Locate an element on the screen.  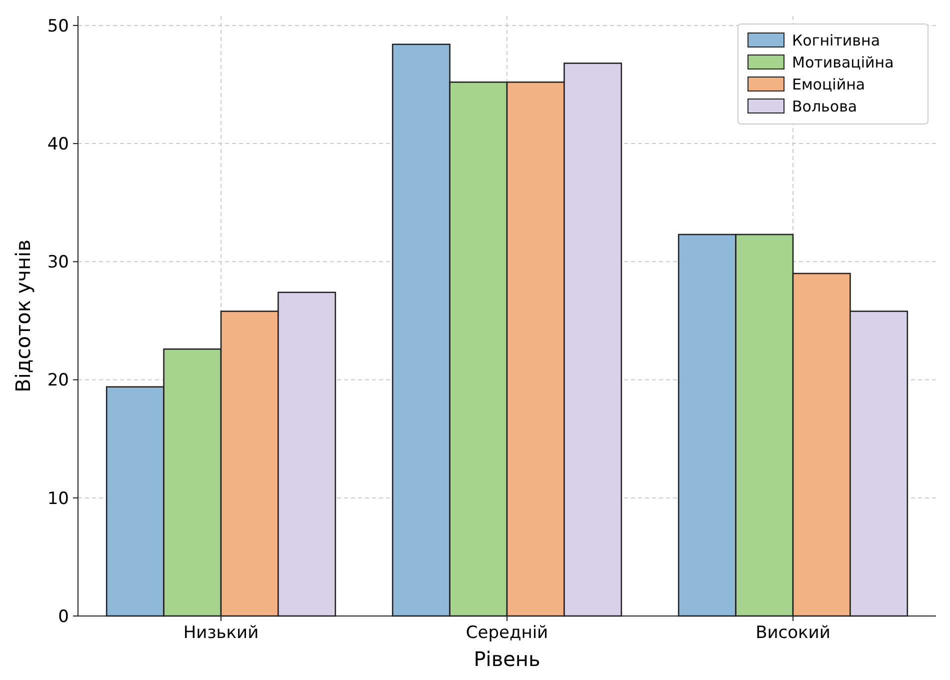
y-tick-label: 20 is located at coordinates (58, 380).